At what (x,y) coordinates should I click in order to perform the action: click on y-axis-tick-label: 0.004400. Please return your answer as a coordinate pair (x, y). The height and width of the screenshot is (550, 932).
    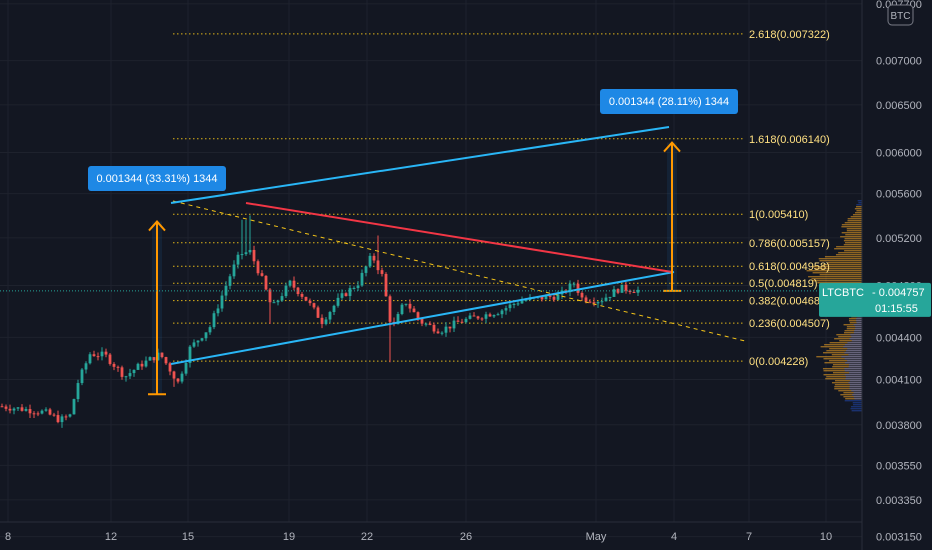
    Looking at the image, I should click on (899, 338).